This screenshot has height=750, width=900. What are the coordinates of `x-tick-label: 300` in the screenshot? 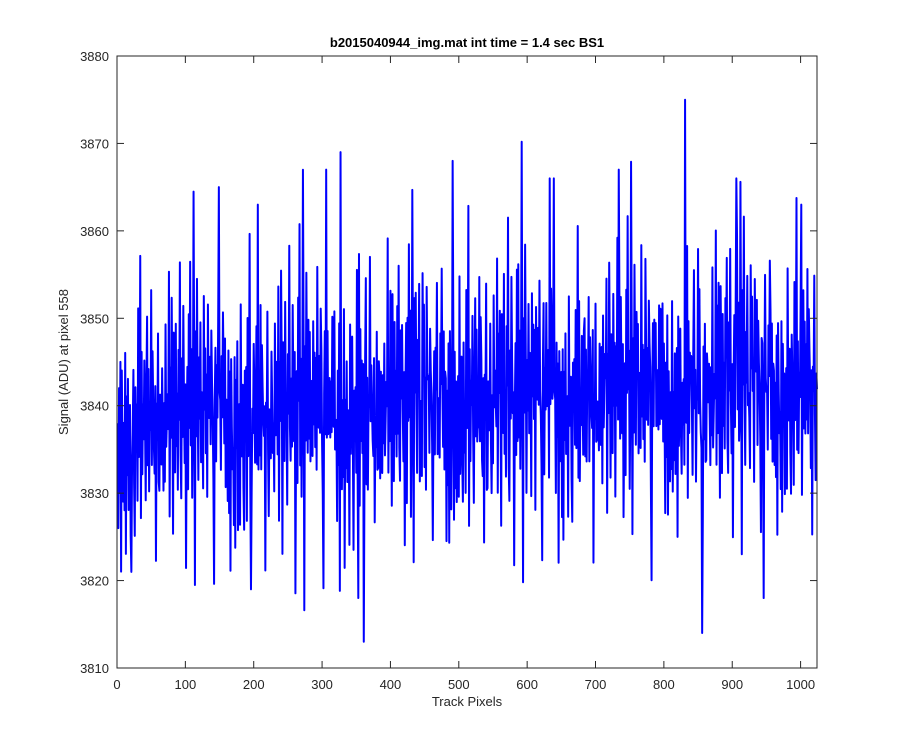 It's located at (322, 684).